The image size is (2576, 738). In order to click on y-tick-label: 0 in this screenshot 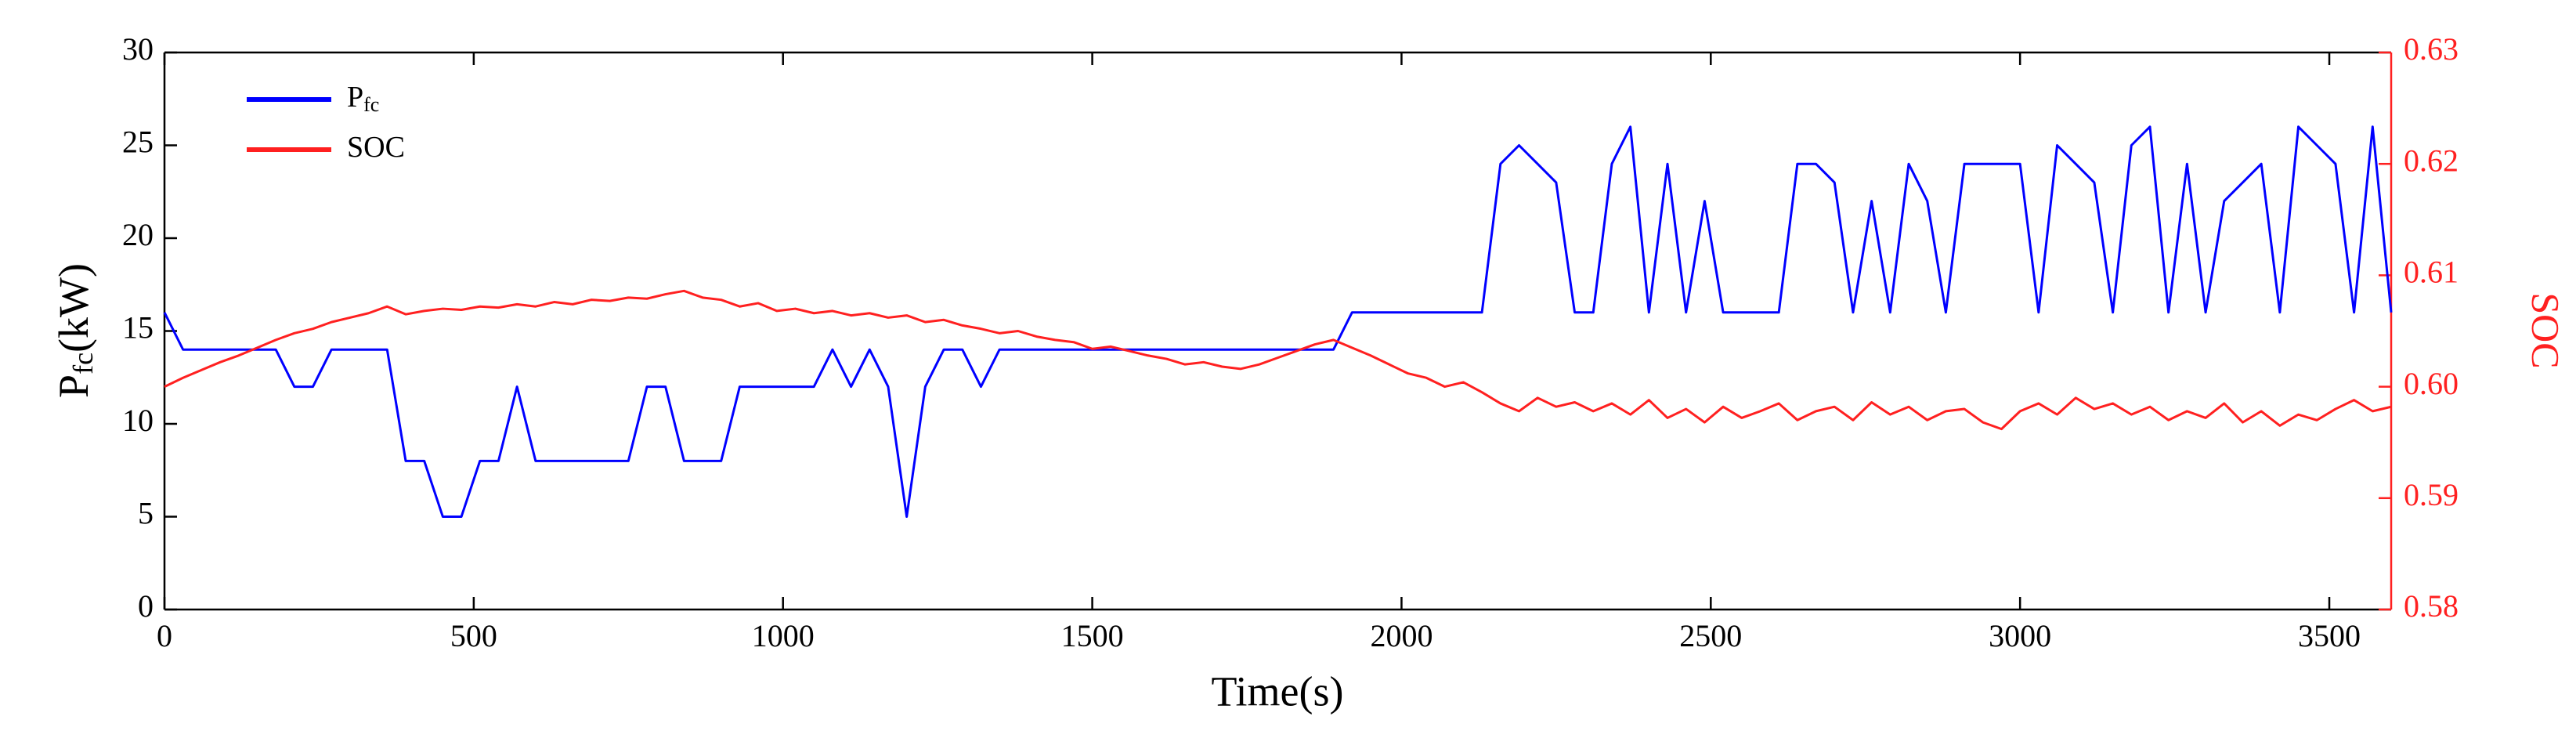, I will do `click(146, 606)`.